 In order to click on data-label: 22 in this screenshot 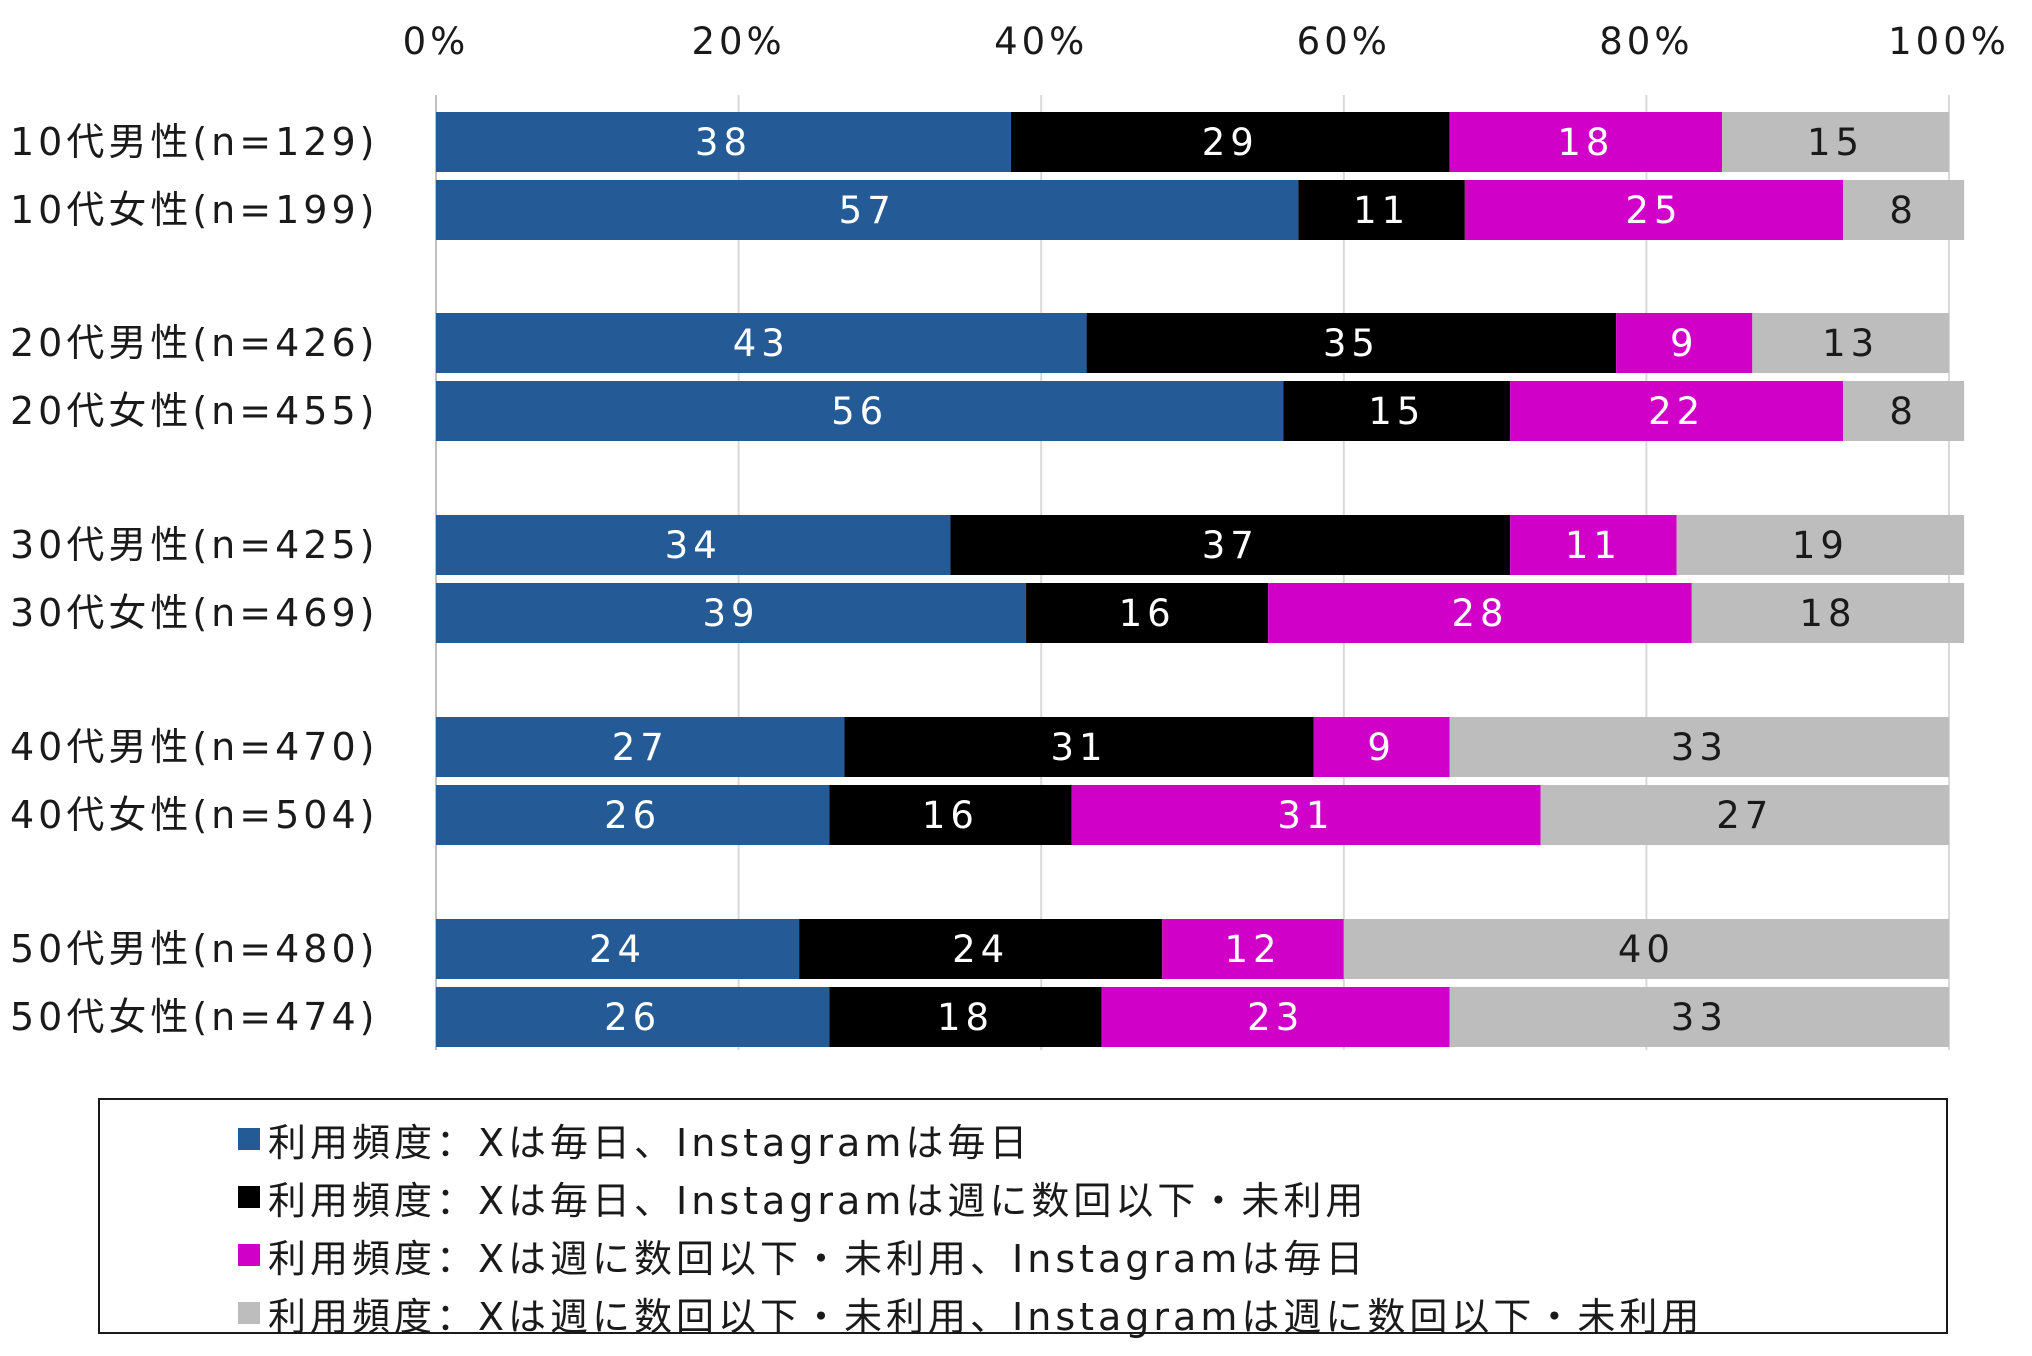, I will do `click(1676, 411)`.